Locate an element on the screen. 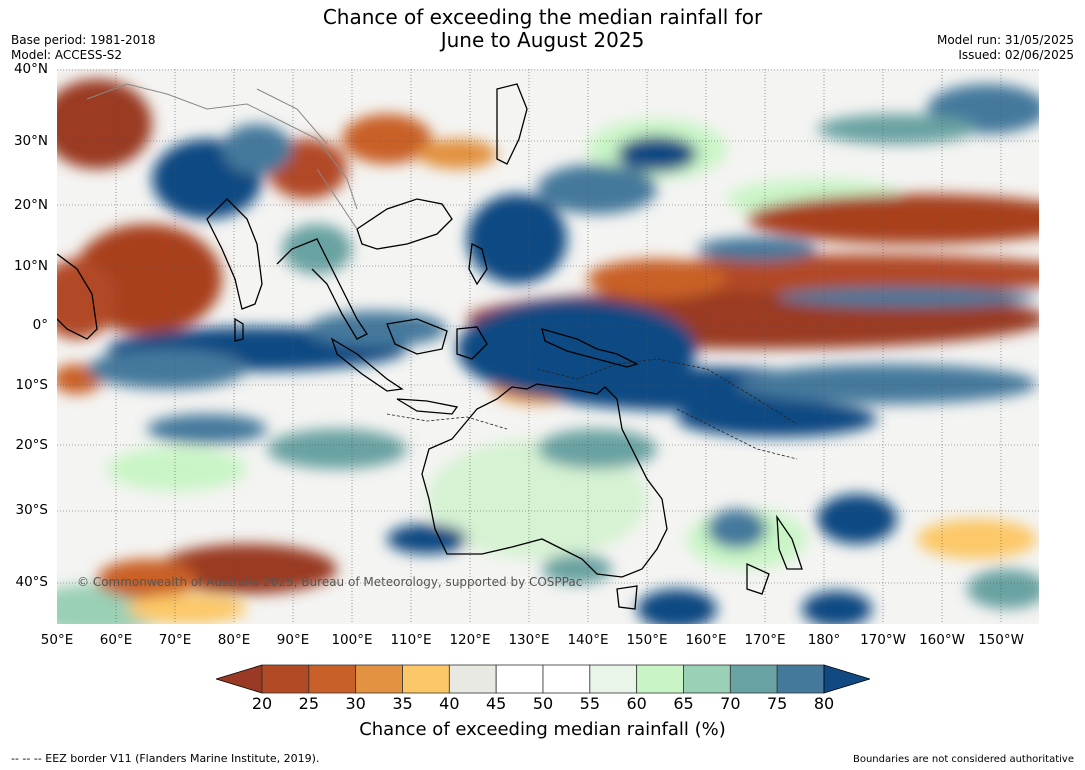  colorbar-tick-label: 75 is located at coordinates (777, 703).